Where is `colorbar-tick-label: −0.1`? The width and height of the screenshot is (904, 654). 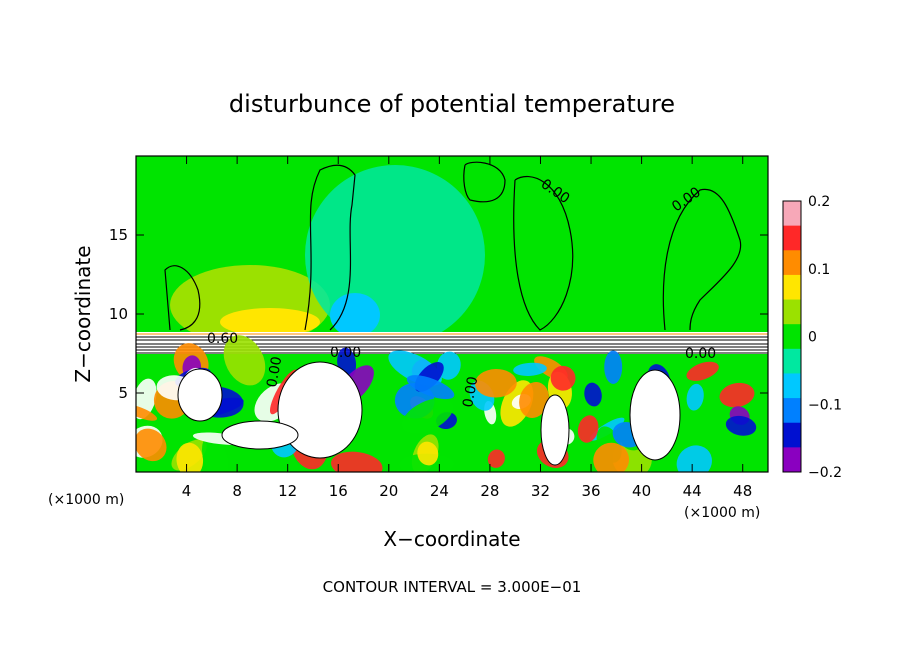 colorbar-tick-label: −0.1 is located at coordinates (825, 405).